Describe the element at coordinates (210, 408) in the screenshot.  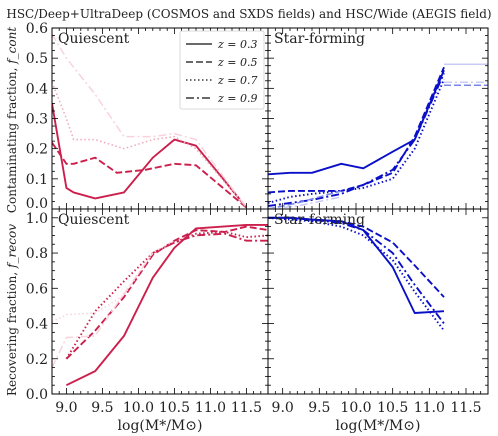
I see `bottom-left-xtick-label: 11.0` at that location.